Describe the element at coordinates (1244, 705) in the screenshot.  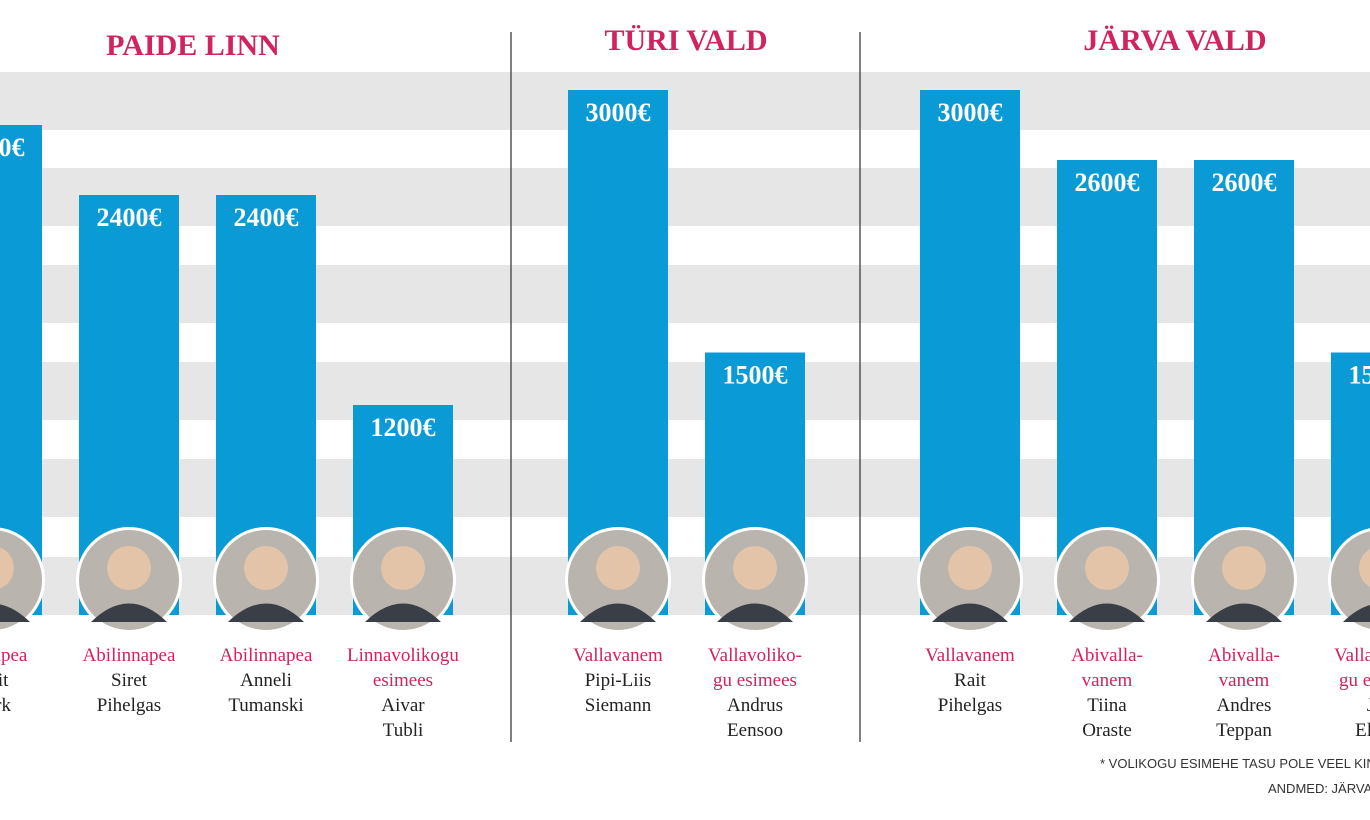
I see `name-label: Andres` at that location.